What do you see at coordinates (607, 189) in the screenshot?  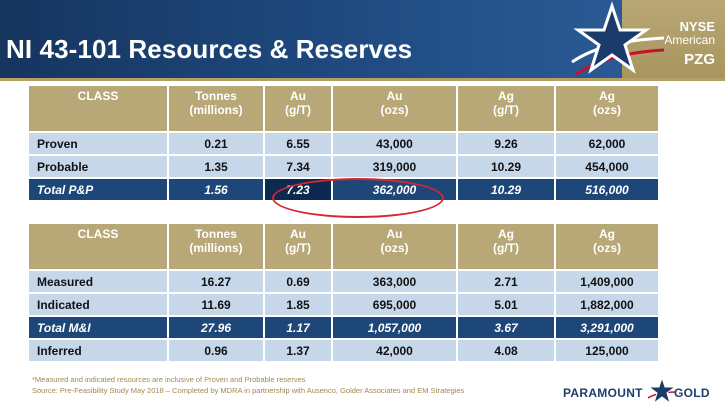 I see `table-cell: 516,000` at bounding box center [607, 189].